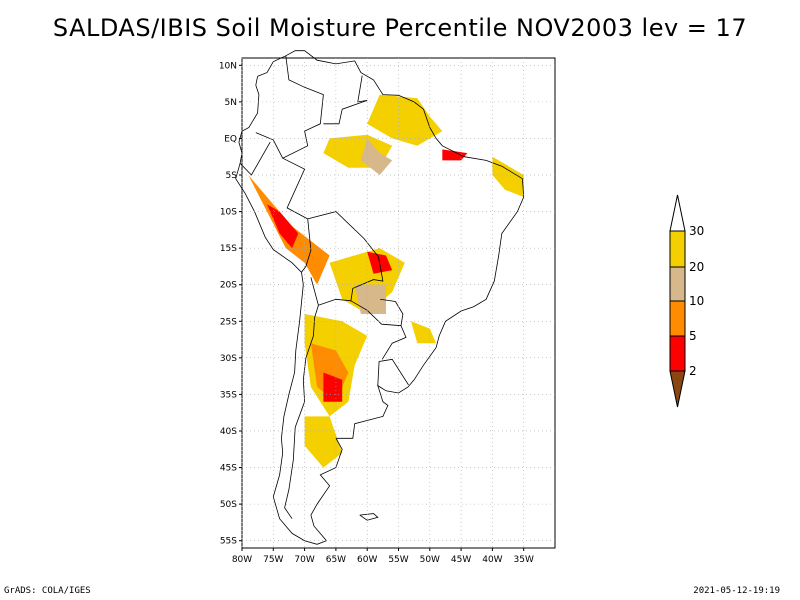  I want to click on colorbar: 30 20 10 5 2, so click(686, 301).